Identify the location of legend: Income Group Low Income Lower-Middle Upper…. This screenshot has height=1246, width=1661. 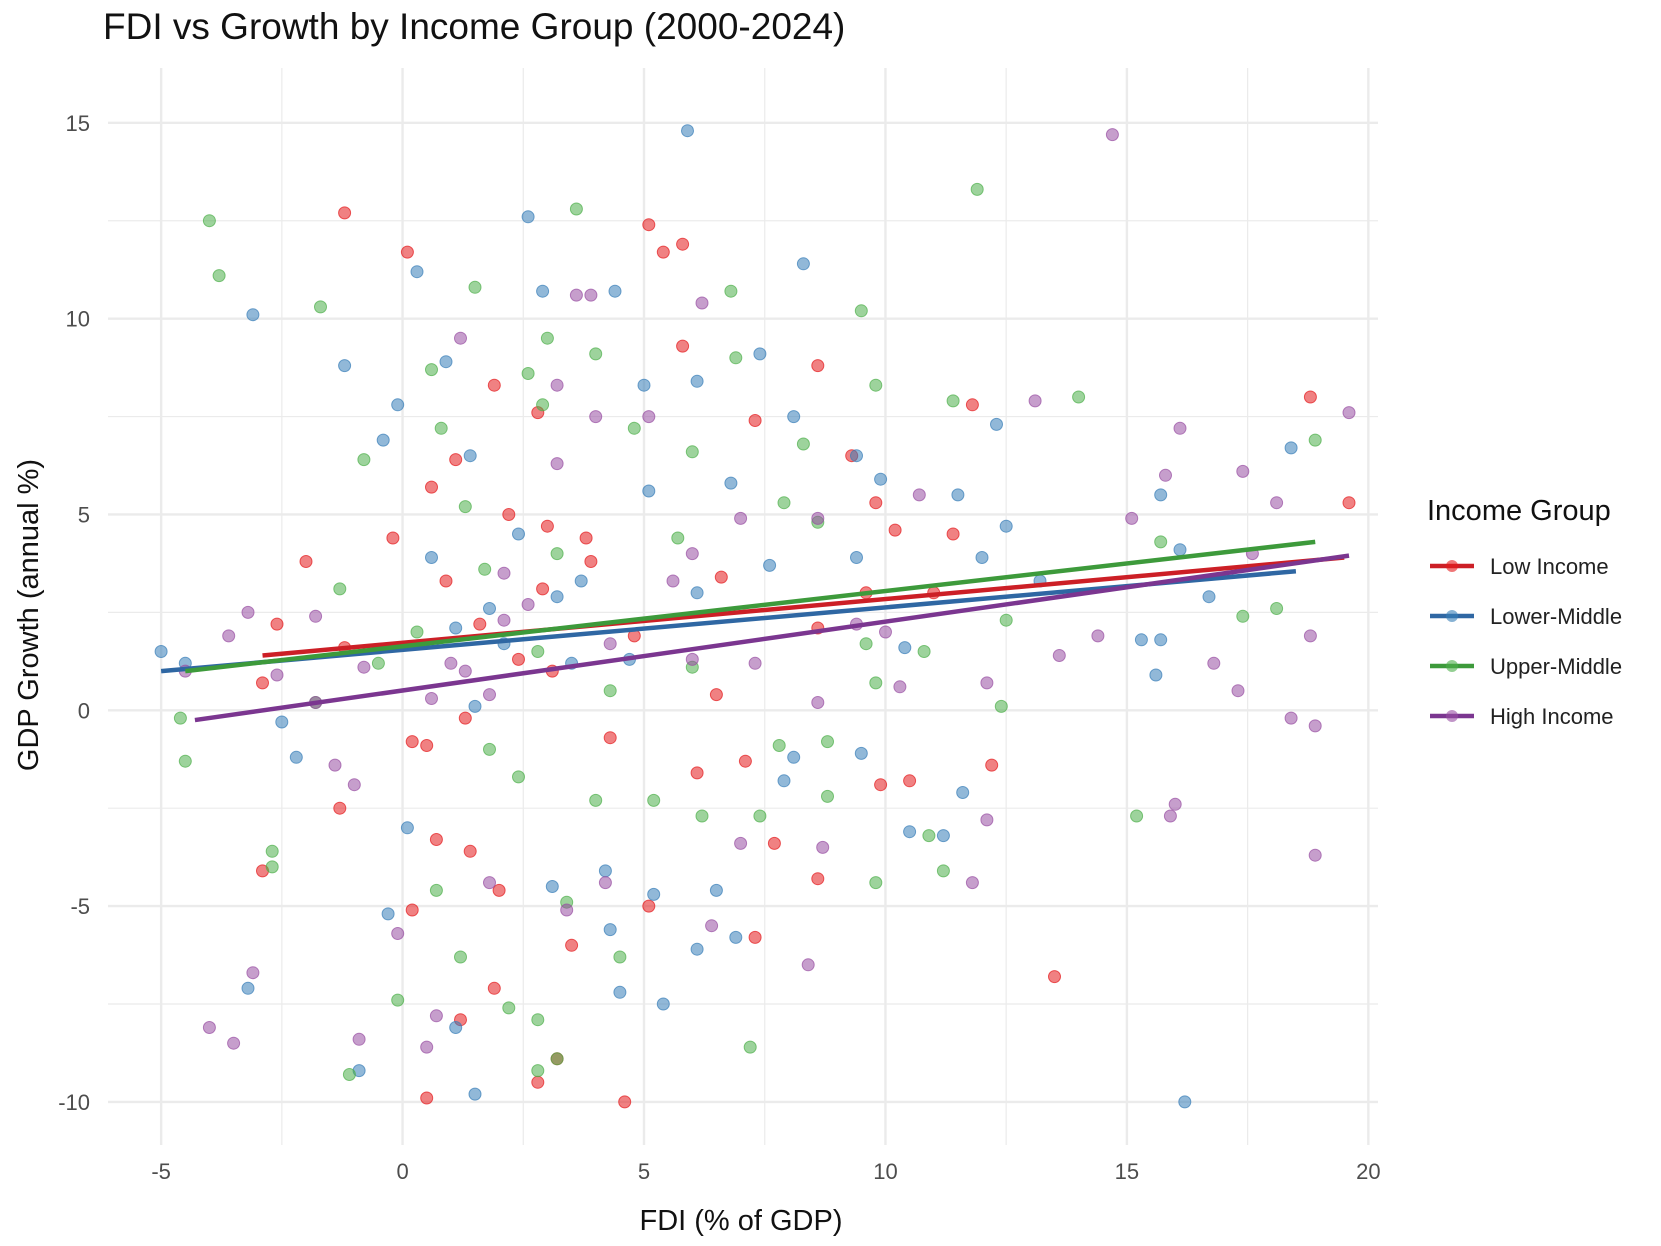
(1524, 612).